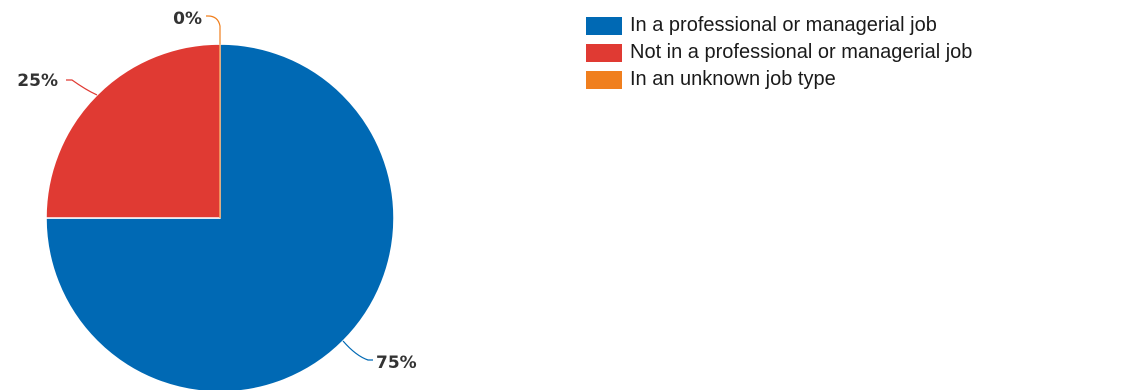 This screenshot has width=1121, height=390. Describe the element at coordinates (783, 25) in the screenshot. I see `legend-label-1: In a professional or managerial job` at that location.